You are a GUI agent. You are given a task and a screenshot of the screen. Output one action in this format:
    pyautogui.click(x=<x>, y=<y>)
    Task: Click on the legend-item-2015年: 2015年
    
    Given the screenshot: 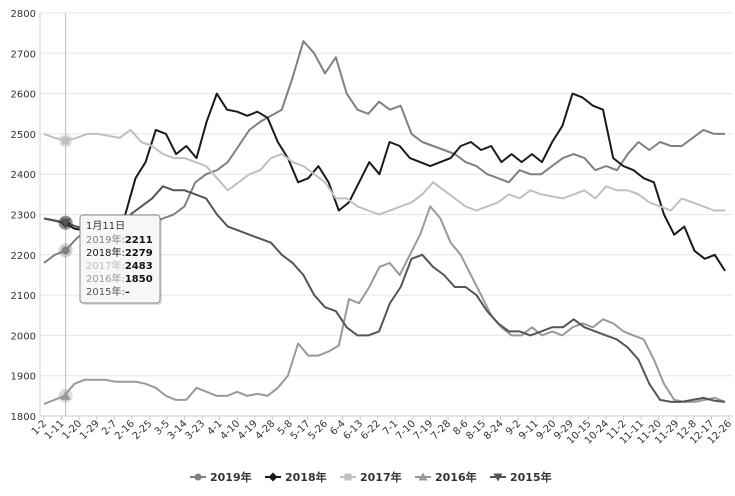 What is the action you would take?
    pyautogui.click(x=521, y=477)
    